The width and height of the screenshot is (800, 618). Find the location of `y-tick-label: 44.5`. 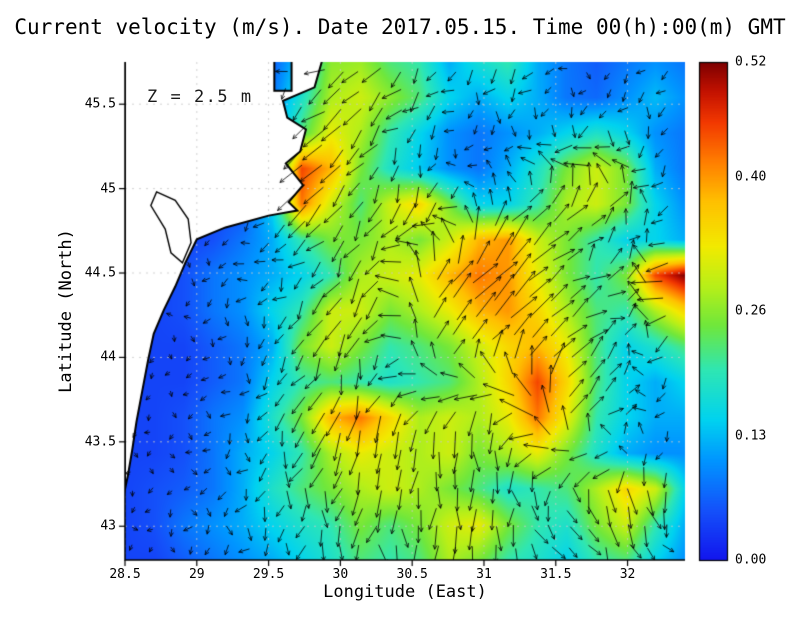

y-tick-label: 44.5 is located at coordinates (100, 273).